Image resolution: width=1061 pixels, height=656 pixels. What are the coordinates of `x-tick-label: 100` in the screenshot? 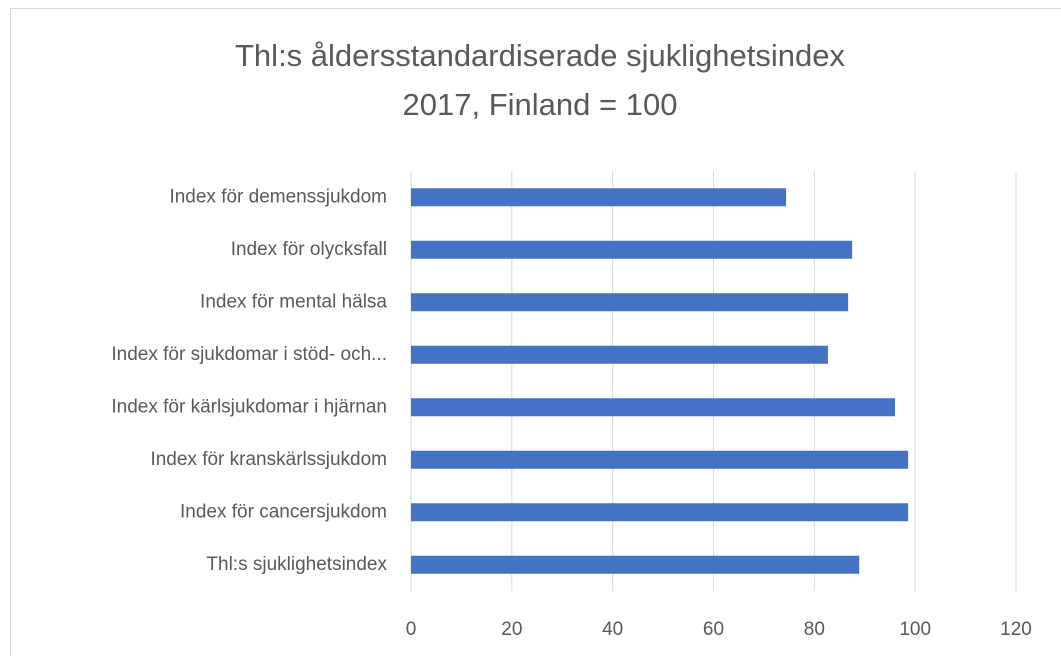 It's located at (915, 629).